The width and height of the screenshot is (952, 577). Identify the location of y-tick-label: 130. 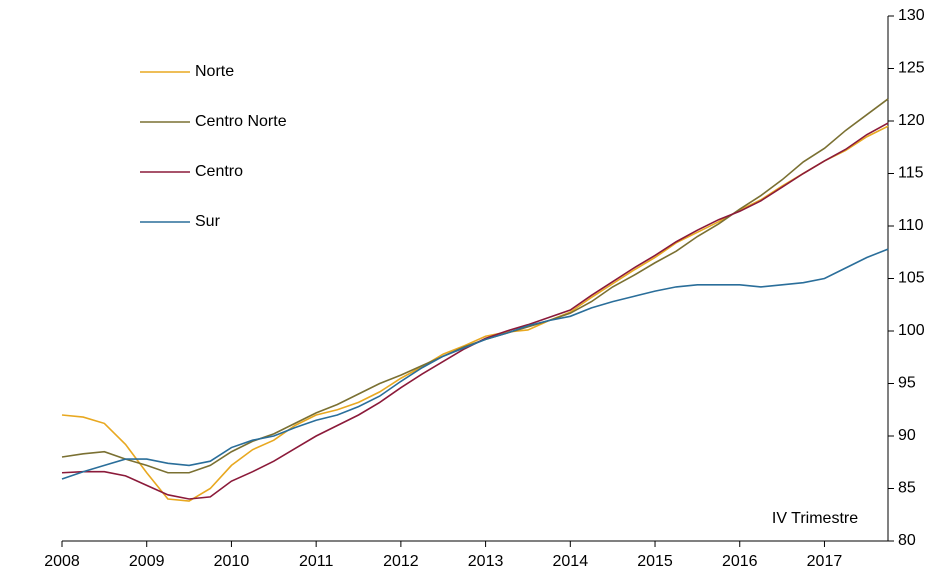
(911, 15).